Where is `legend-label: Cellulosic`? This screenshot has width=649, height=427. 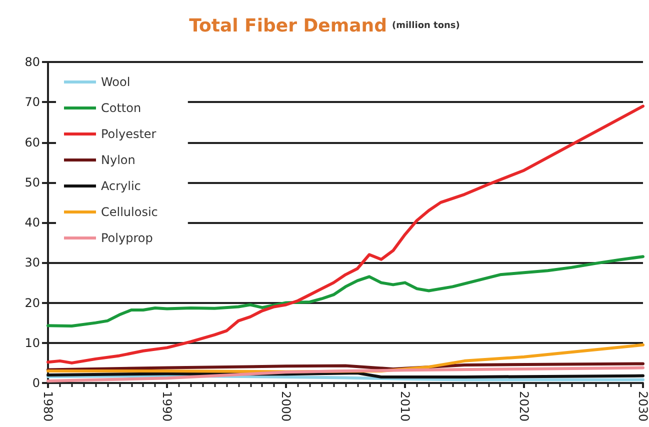
legend-label: Cellulosic is located at coordinates (129, 212).